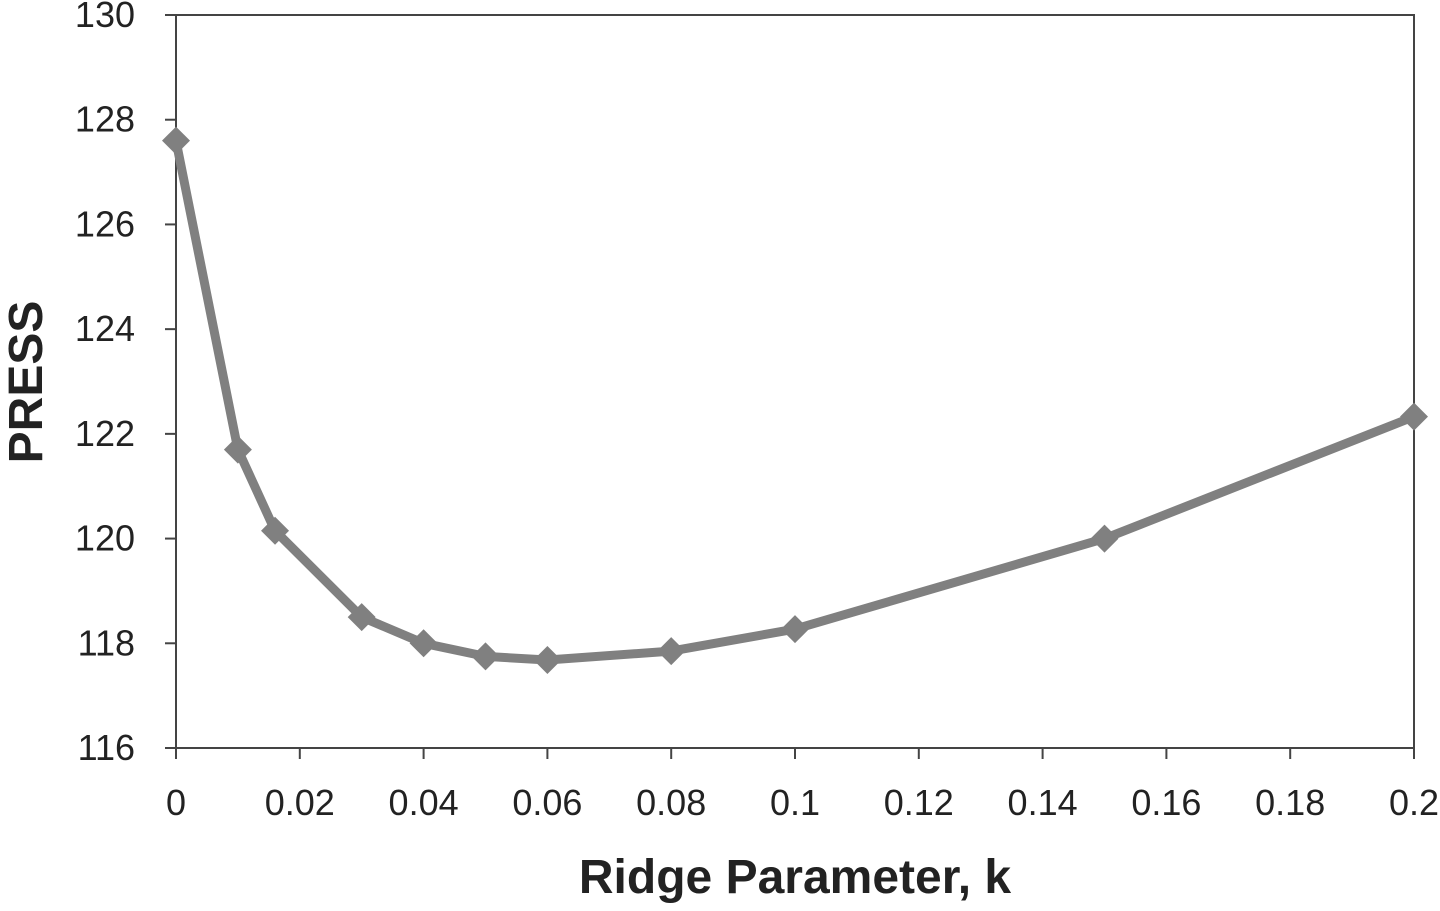 The width and height of the screenshot is (1440, 911). I want to click on x-tick-label: 0.02, so click(300, 802).